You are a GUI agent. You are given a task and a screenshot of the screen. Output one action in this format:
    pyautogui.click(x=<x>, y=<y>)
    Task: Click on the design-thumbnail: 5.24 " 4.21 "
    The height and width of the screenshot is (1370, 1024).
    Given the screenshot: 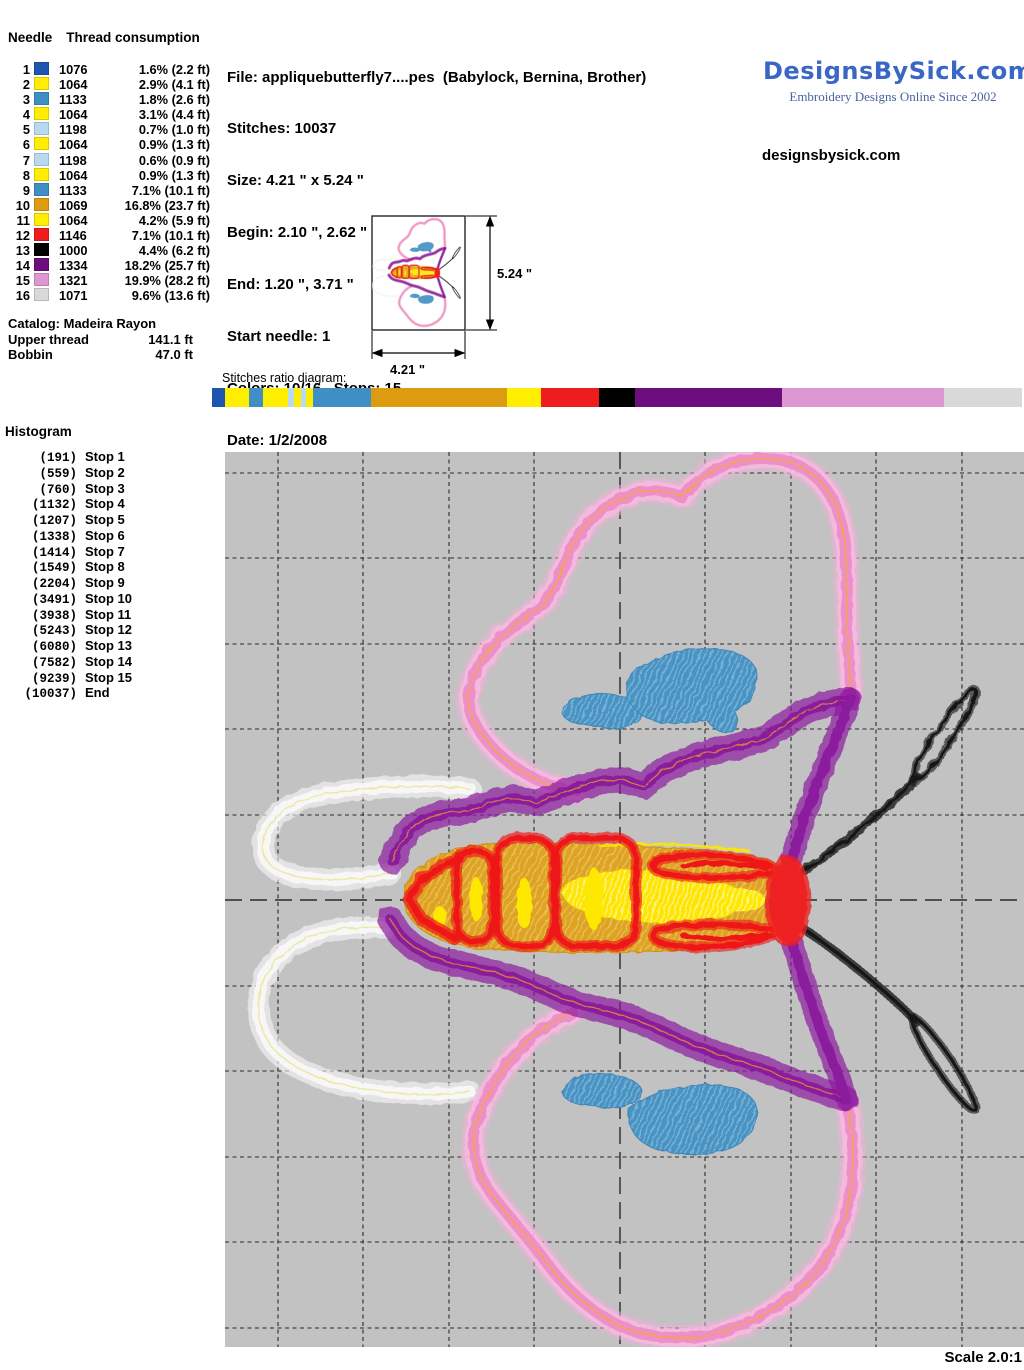 What is the action you would take?
    pyautogui.click(x=455, y=301)
    